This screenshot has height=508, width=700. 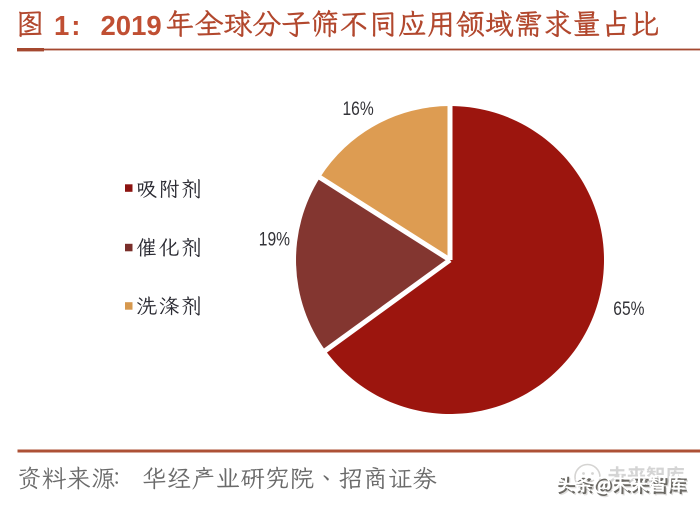 I want to click on svg-text: 1, so click(x=61, y=25).